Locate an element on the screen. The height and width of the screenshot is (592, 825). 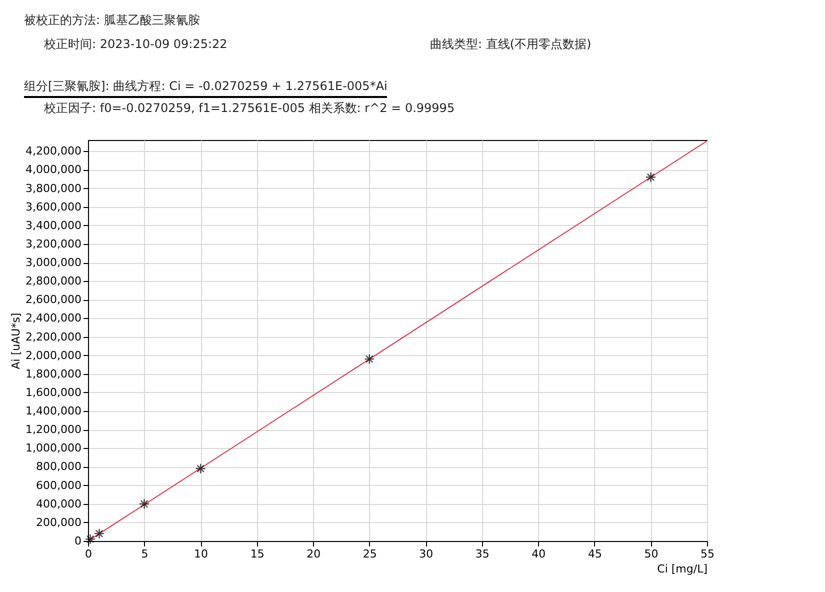
x-tick-label: 30 is located at coordinates (426, 554).